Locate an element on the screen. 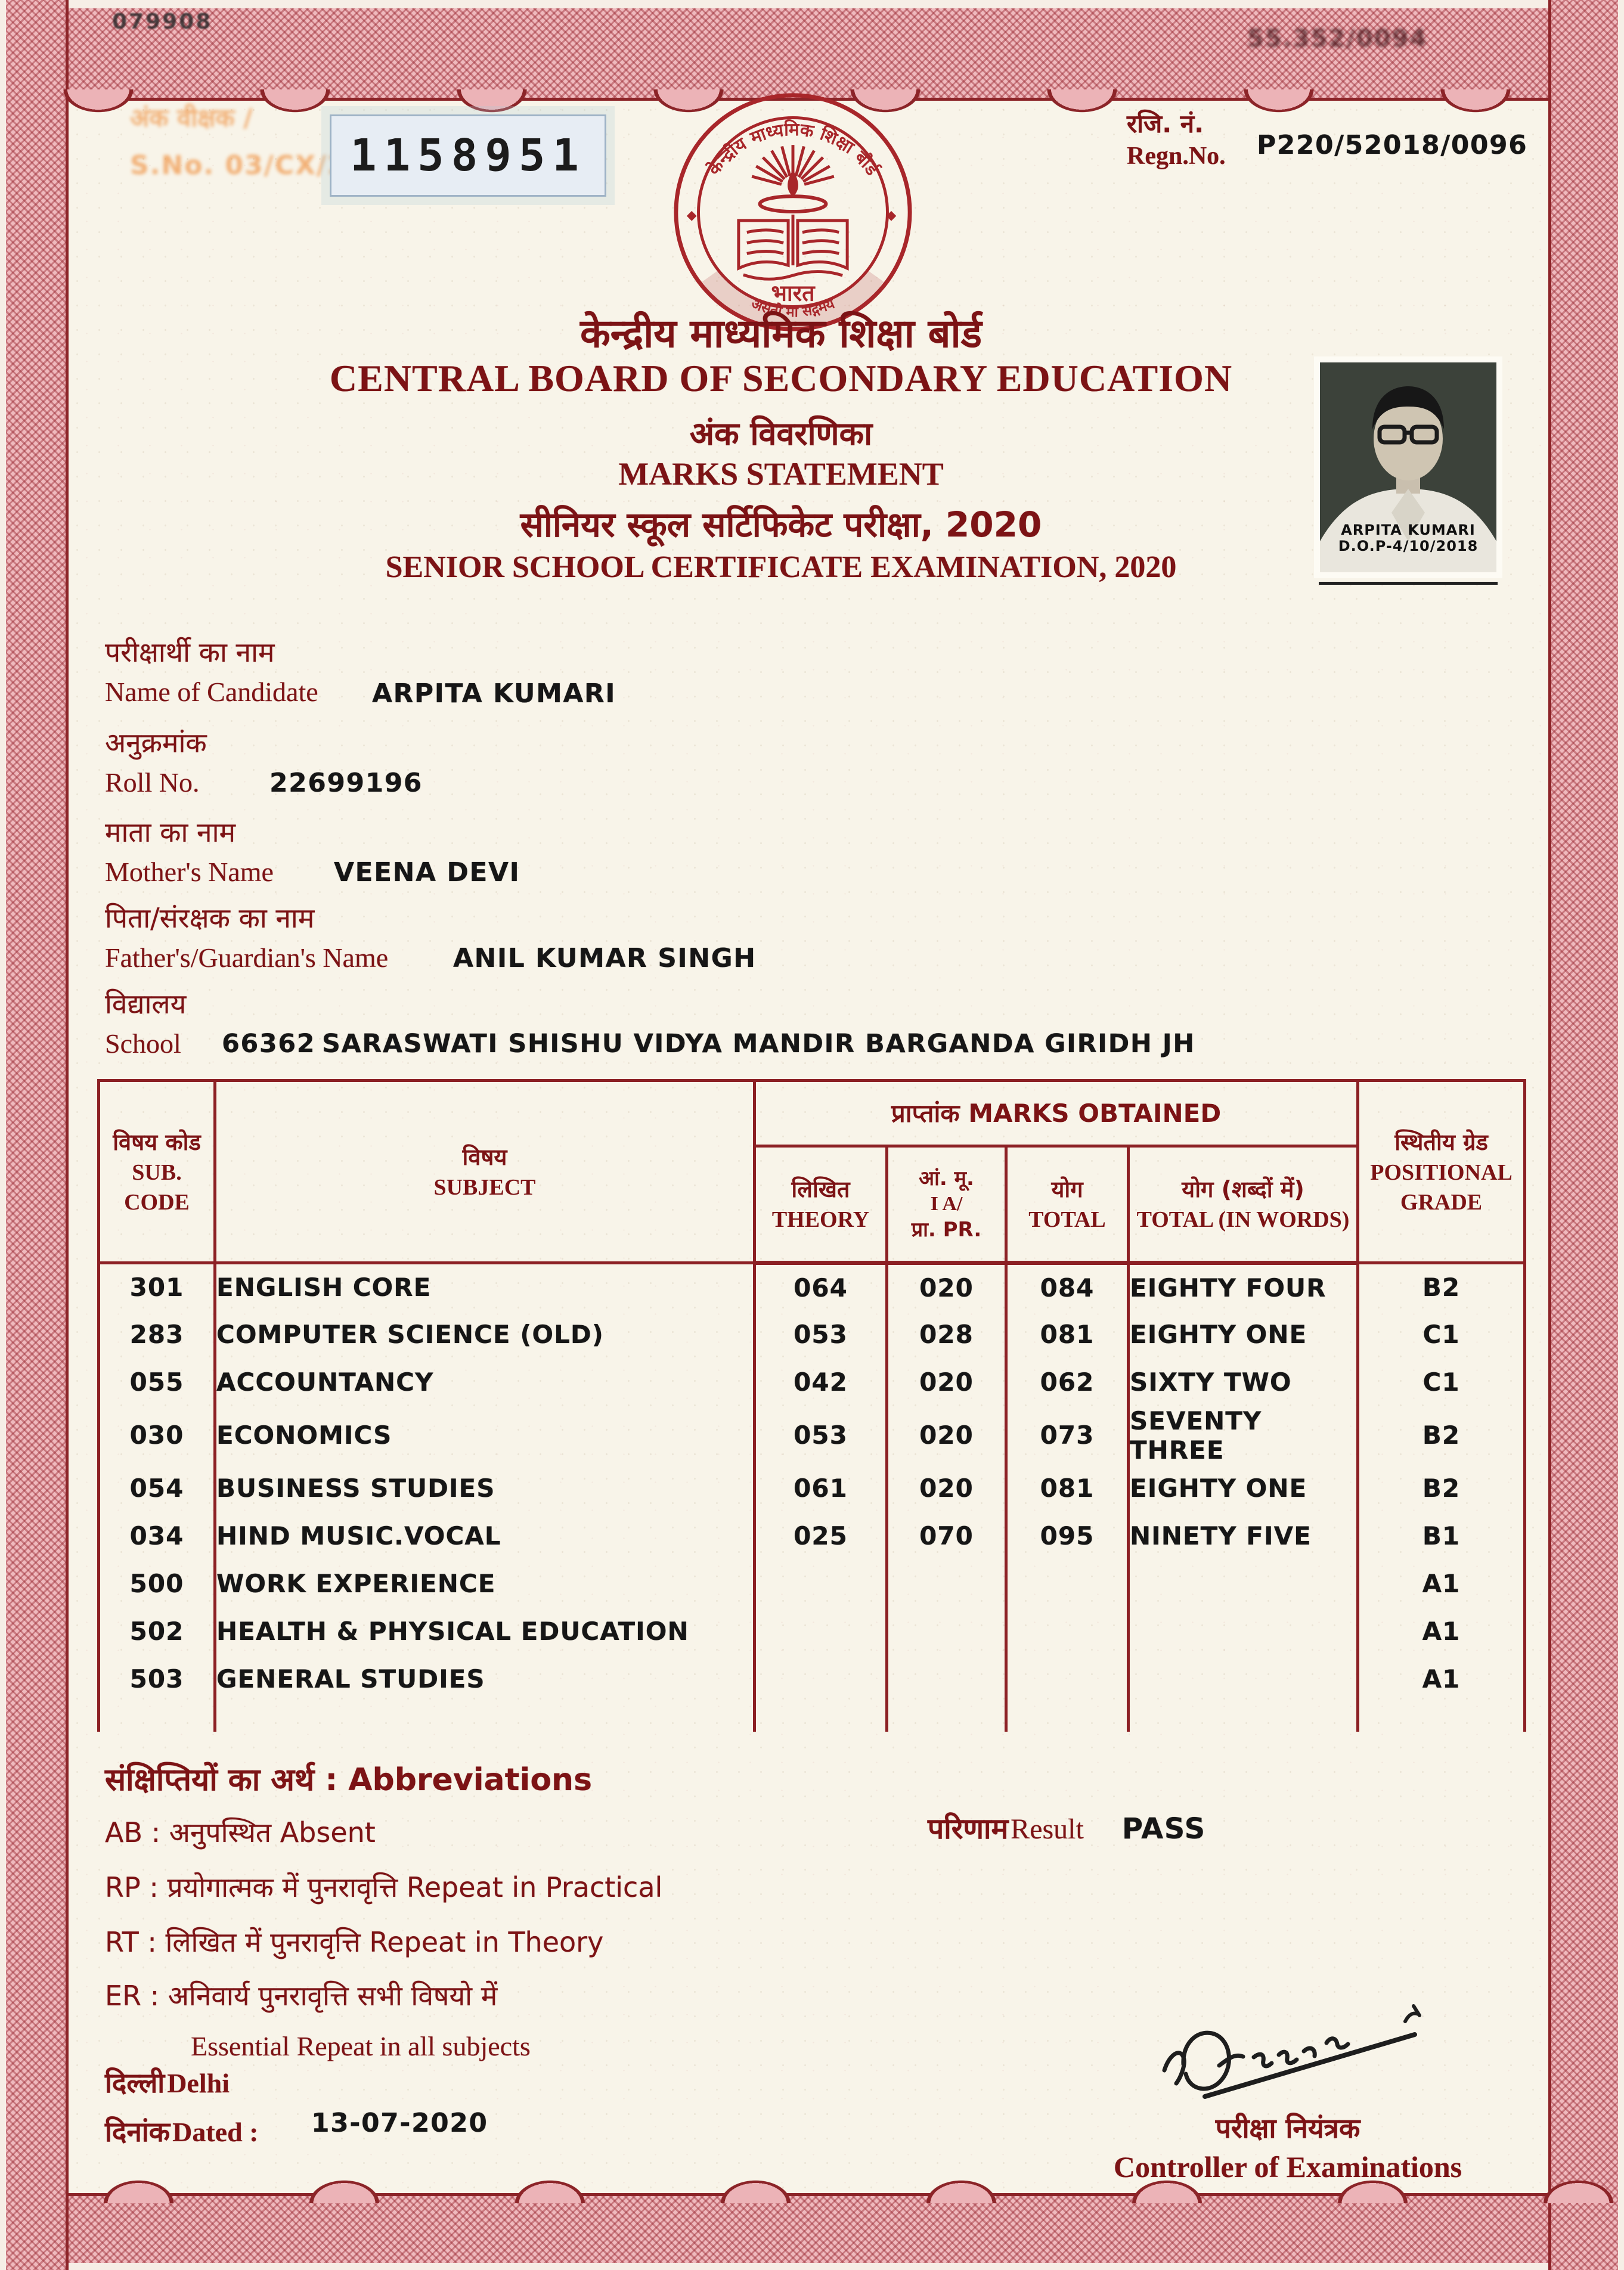 The width and height of the screenshot is (1624, 2270). header-subject-hi: विषय is located at coordinates (484, 1156).